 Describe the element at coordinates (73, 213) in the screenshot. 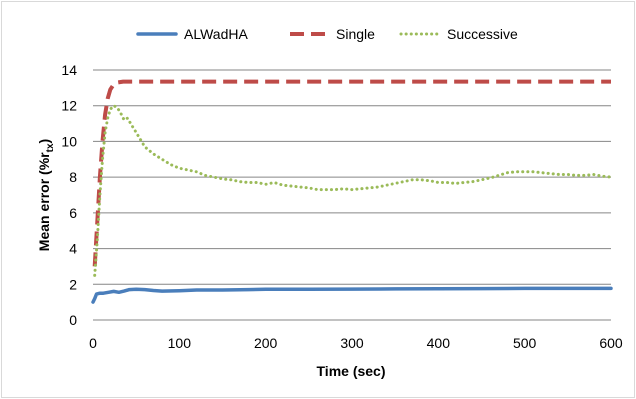

I see `y-tick-label: 6` at that location.